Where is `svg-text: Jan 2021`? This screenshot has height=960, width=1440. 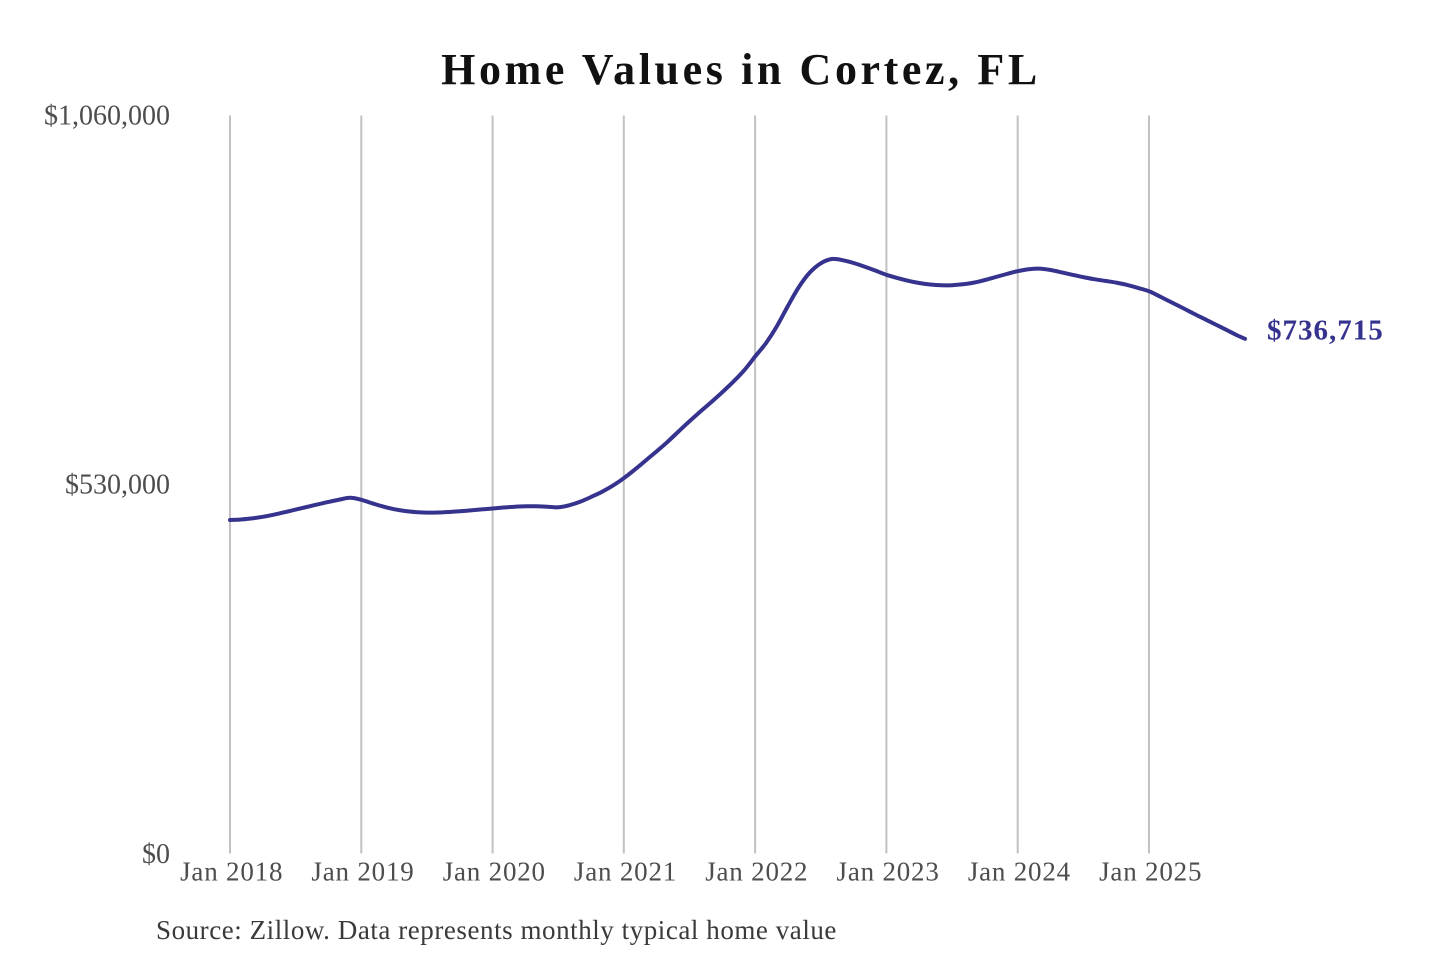 svg-text: Jan 2021 is located at coordinates (625, 872).